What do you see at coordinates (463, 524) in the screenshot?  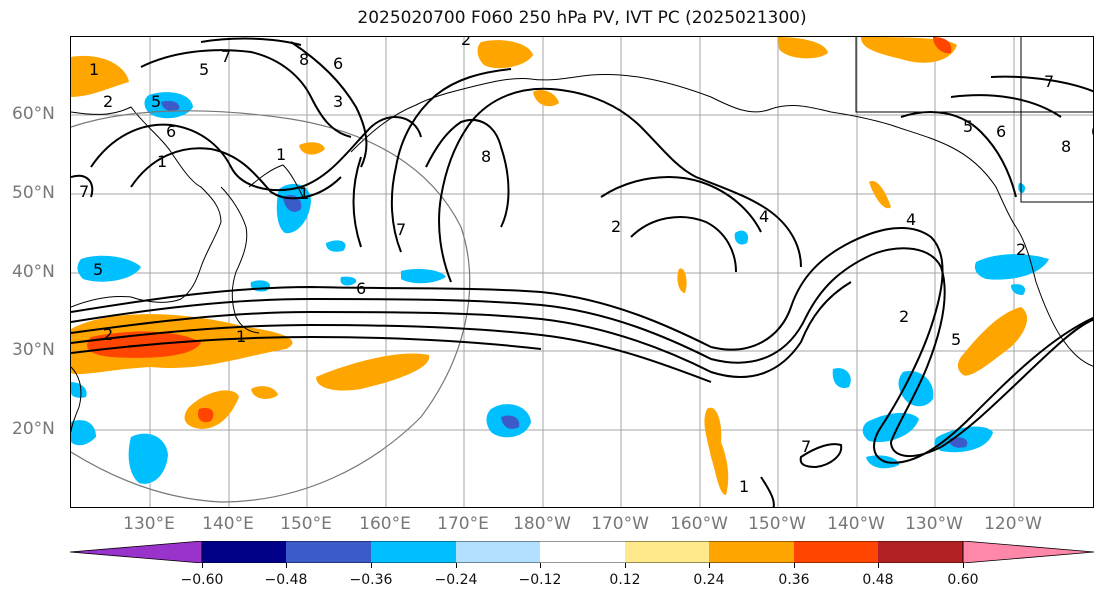 I see `lon-label-170e: 170°E` at bounding box center [463, 524].